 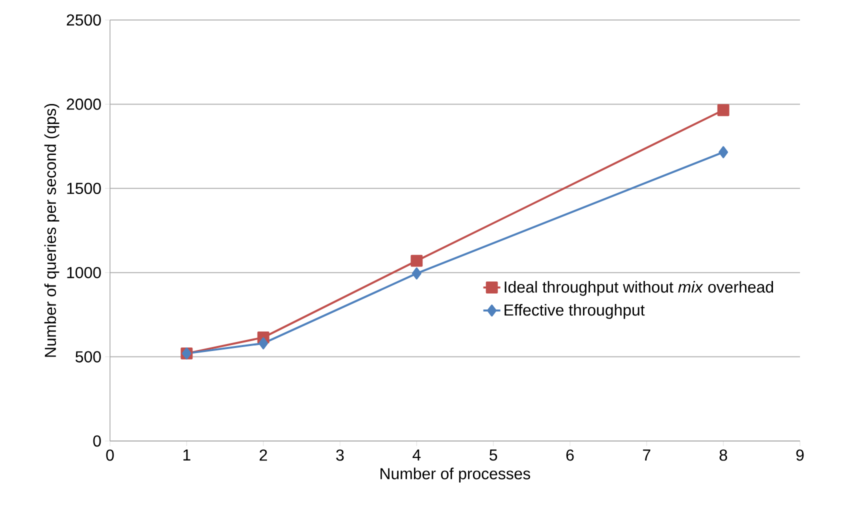 What do you see at coordinates (455, 475) in the screenshot?
I see `x-axis-title: Number of processes` at bounding box center [455, 475].